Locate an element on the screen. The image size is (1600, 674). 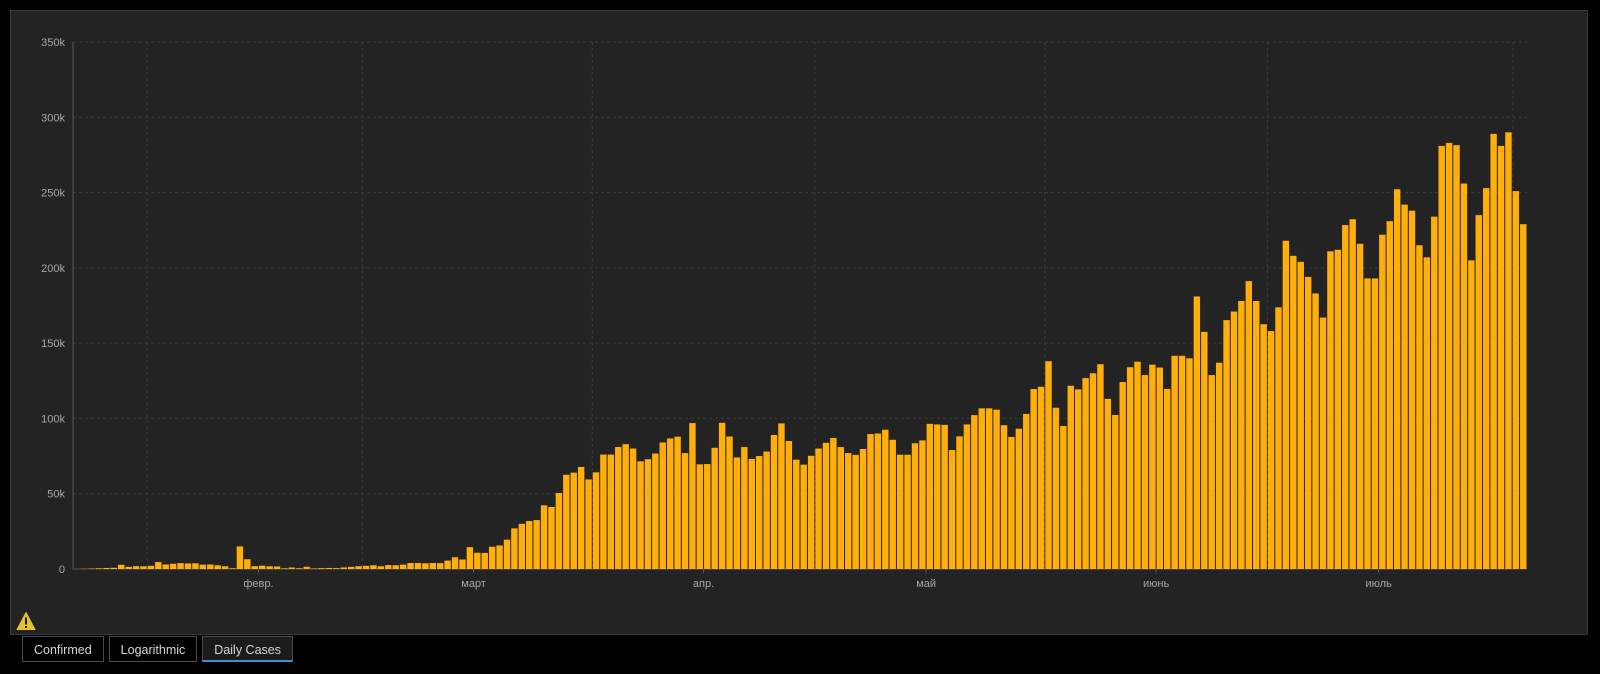
warning-triangle-icon is located at coordinates (26, 621).